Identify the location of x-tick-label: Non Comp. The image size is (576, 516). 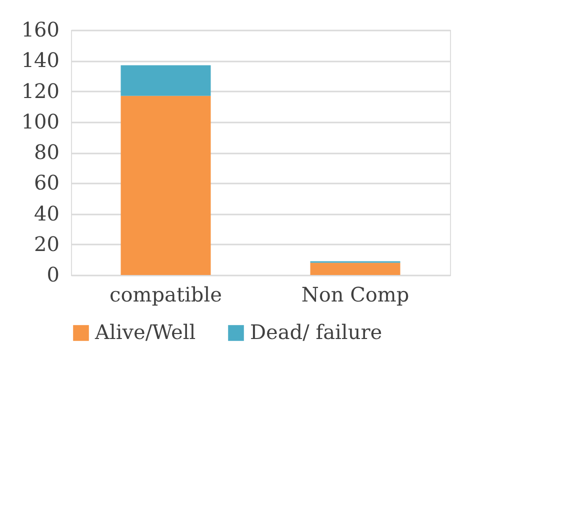
(355, 294).